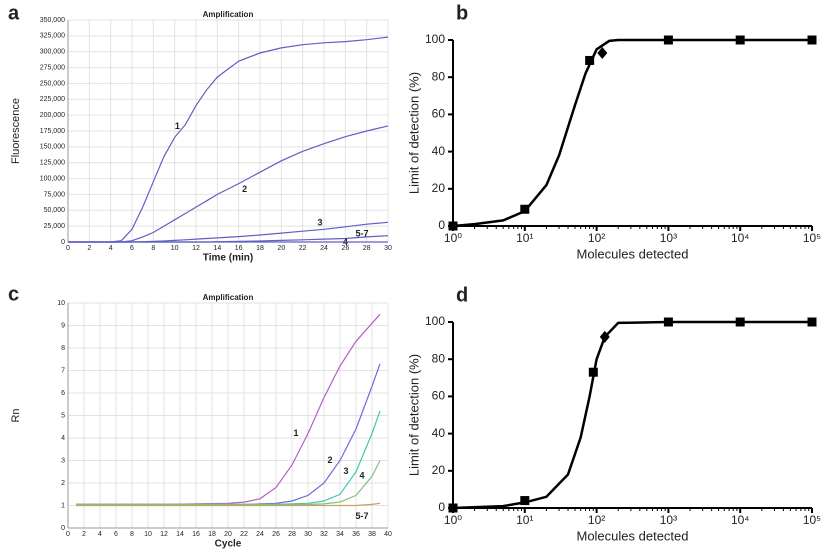 The height and width of the screenshot is (557, 831). Describe the element at coordinates (329, 460) in the screenshot. I see `series-label: 2` at that location.